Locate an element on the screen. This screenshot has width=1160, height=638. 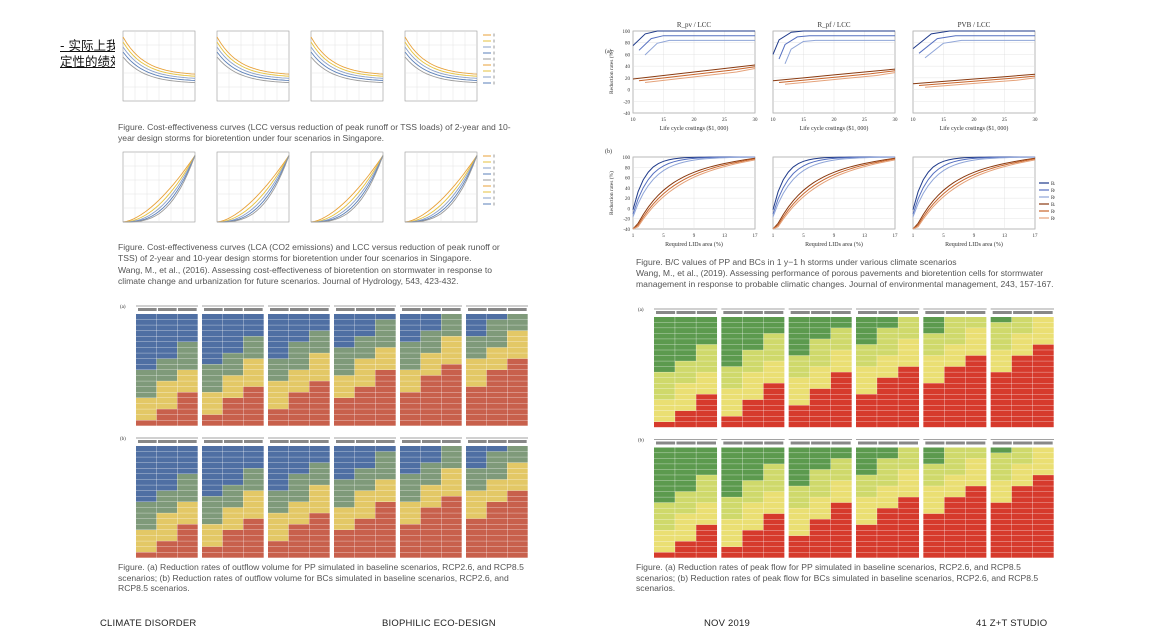
x-tick-label: 20 is located at coordinates (975, 120).